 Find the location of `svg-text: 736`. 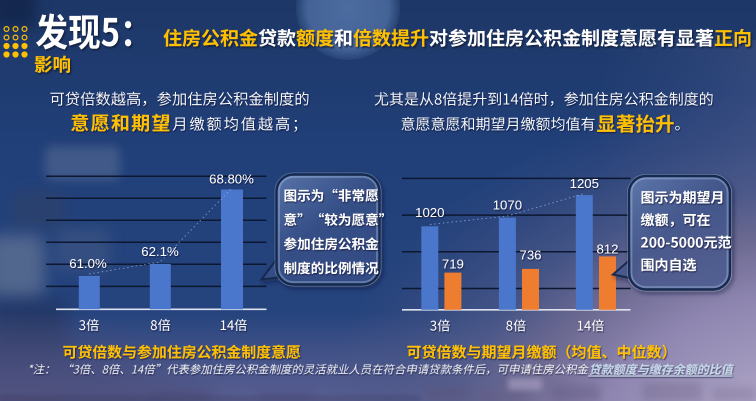

svg-text: 736 is located at coordinates (530, 255).